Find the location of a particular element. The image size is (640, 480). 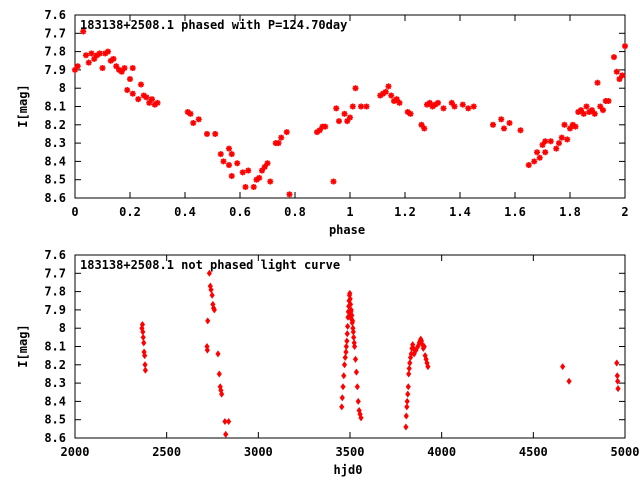

x-tick-label: 1.8 is located at coordinates (570, 212).